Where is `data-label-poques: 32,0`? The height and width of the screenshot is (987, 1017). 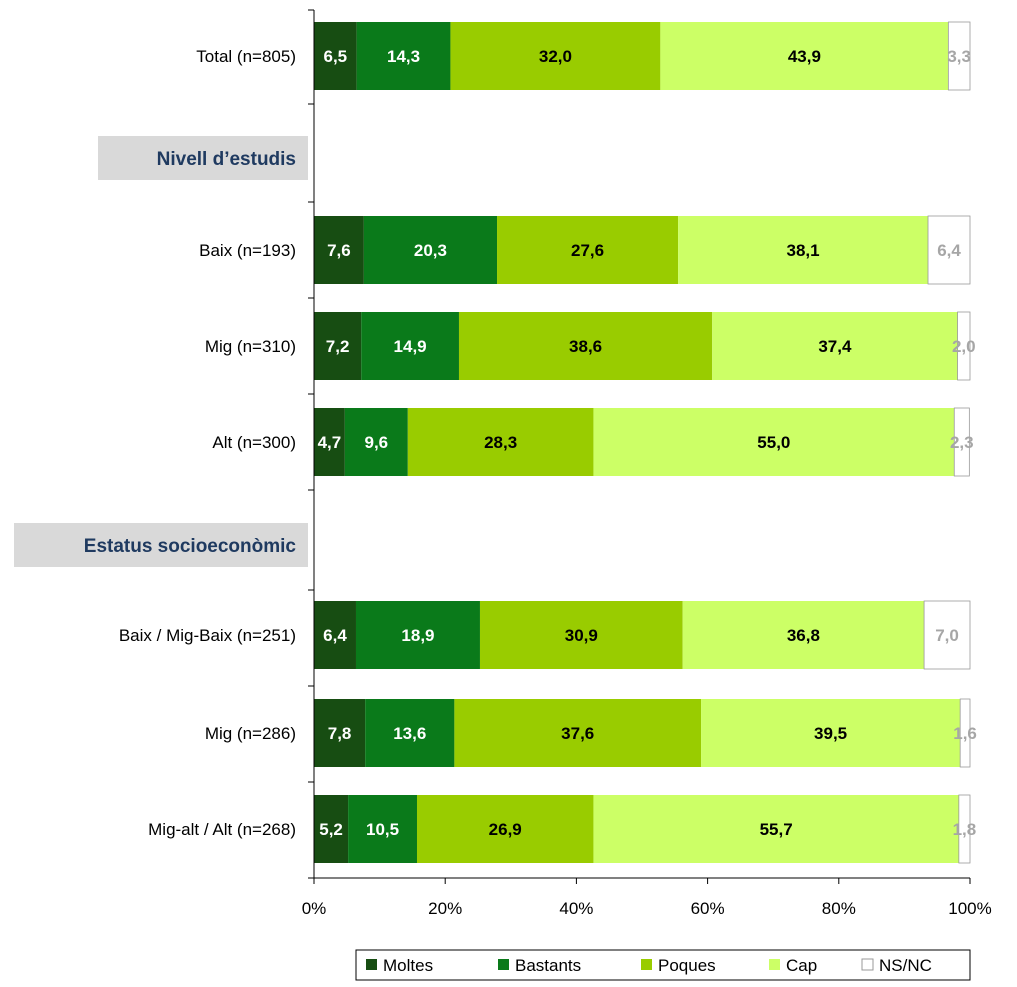 data-label-poques: 32,0 is located at coordinates (555, 56).